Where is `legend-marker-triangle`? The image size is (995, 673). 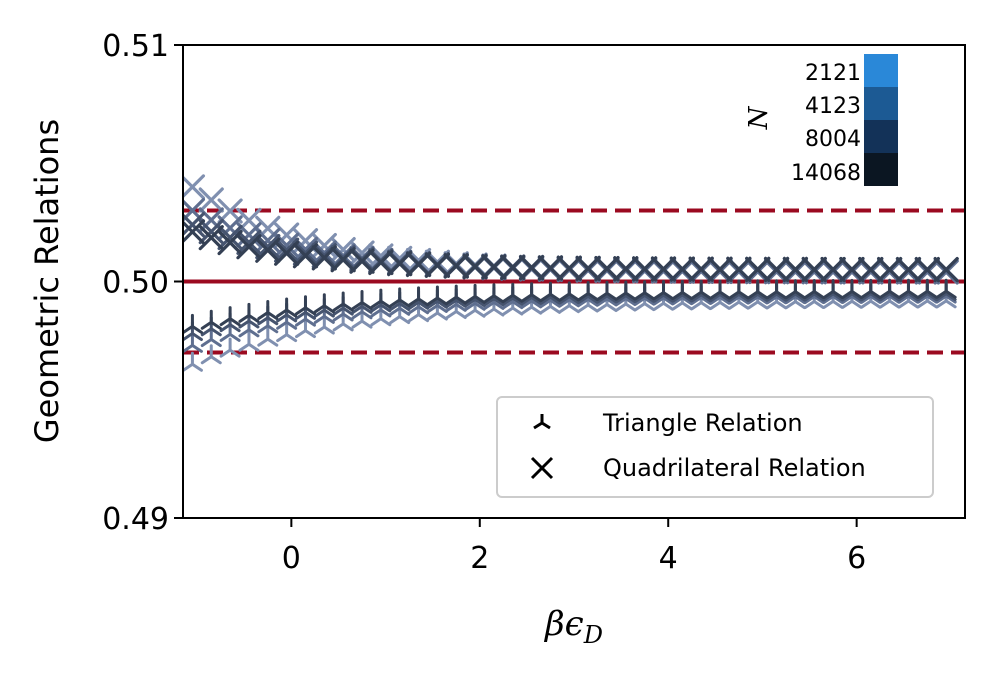 legend-marker-triangle is located at coordinates (542, 422).